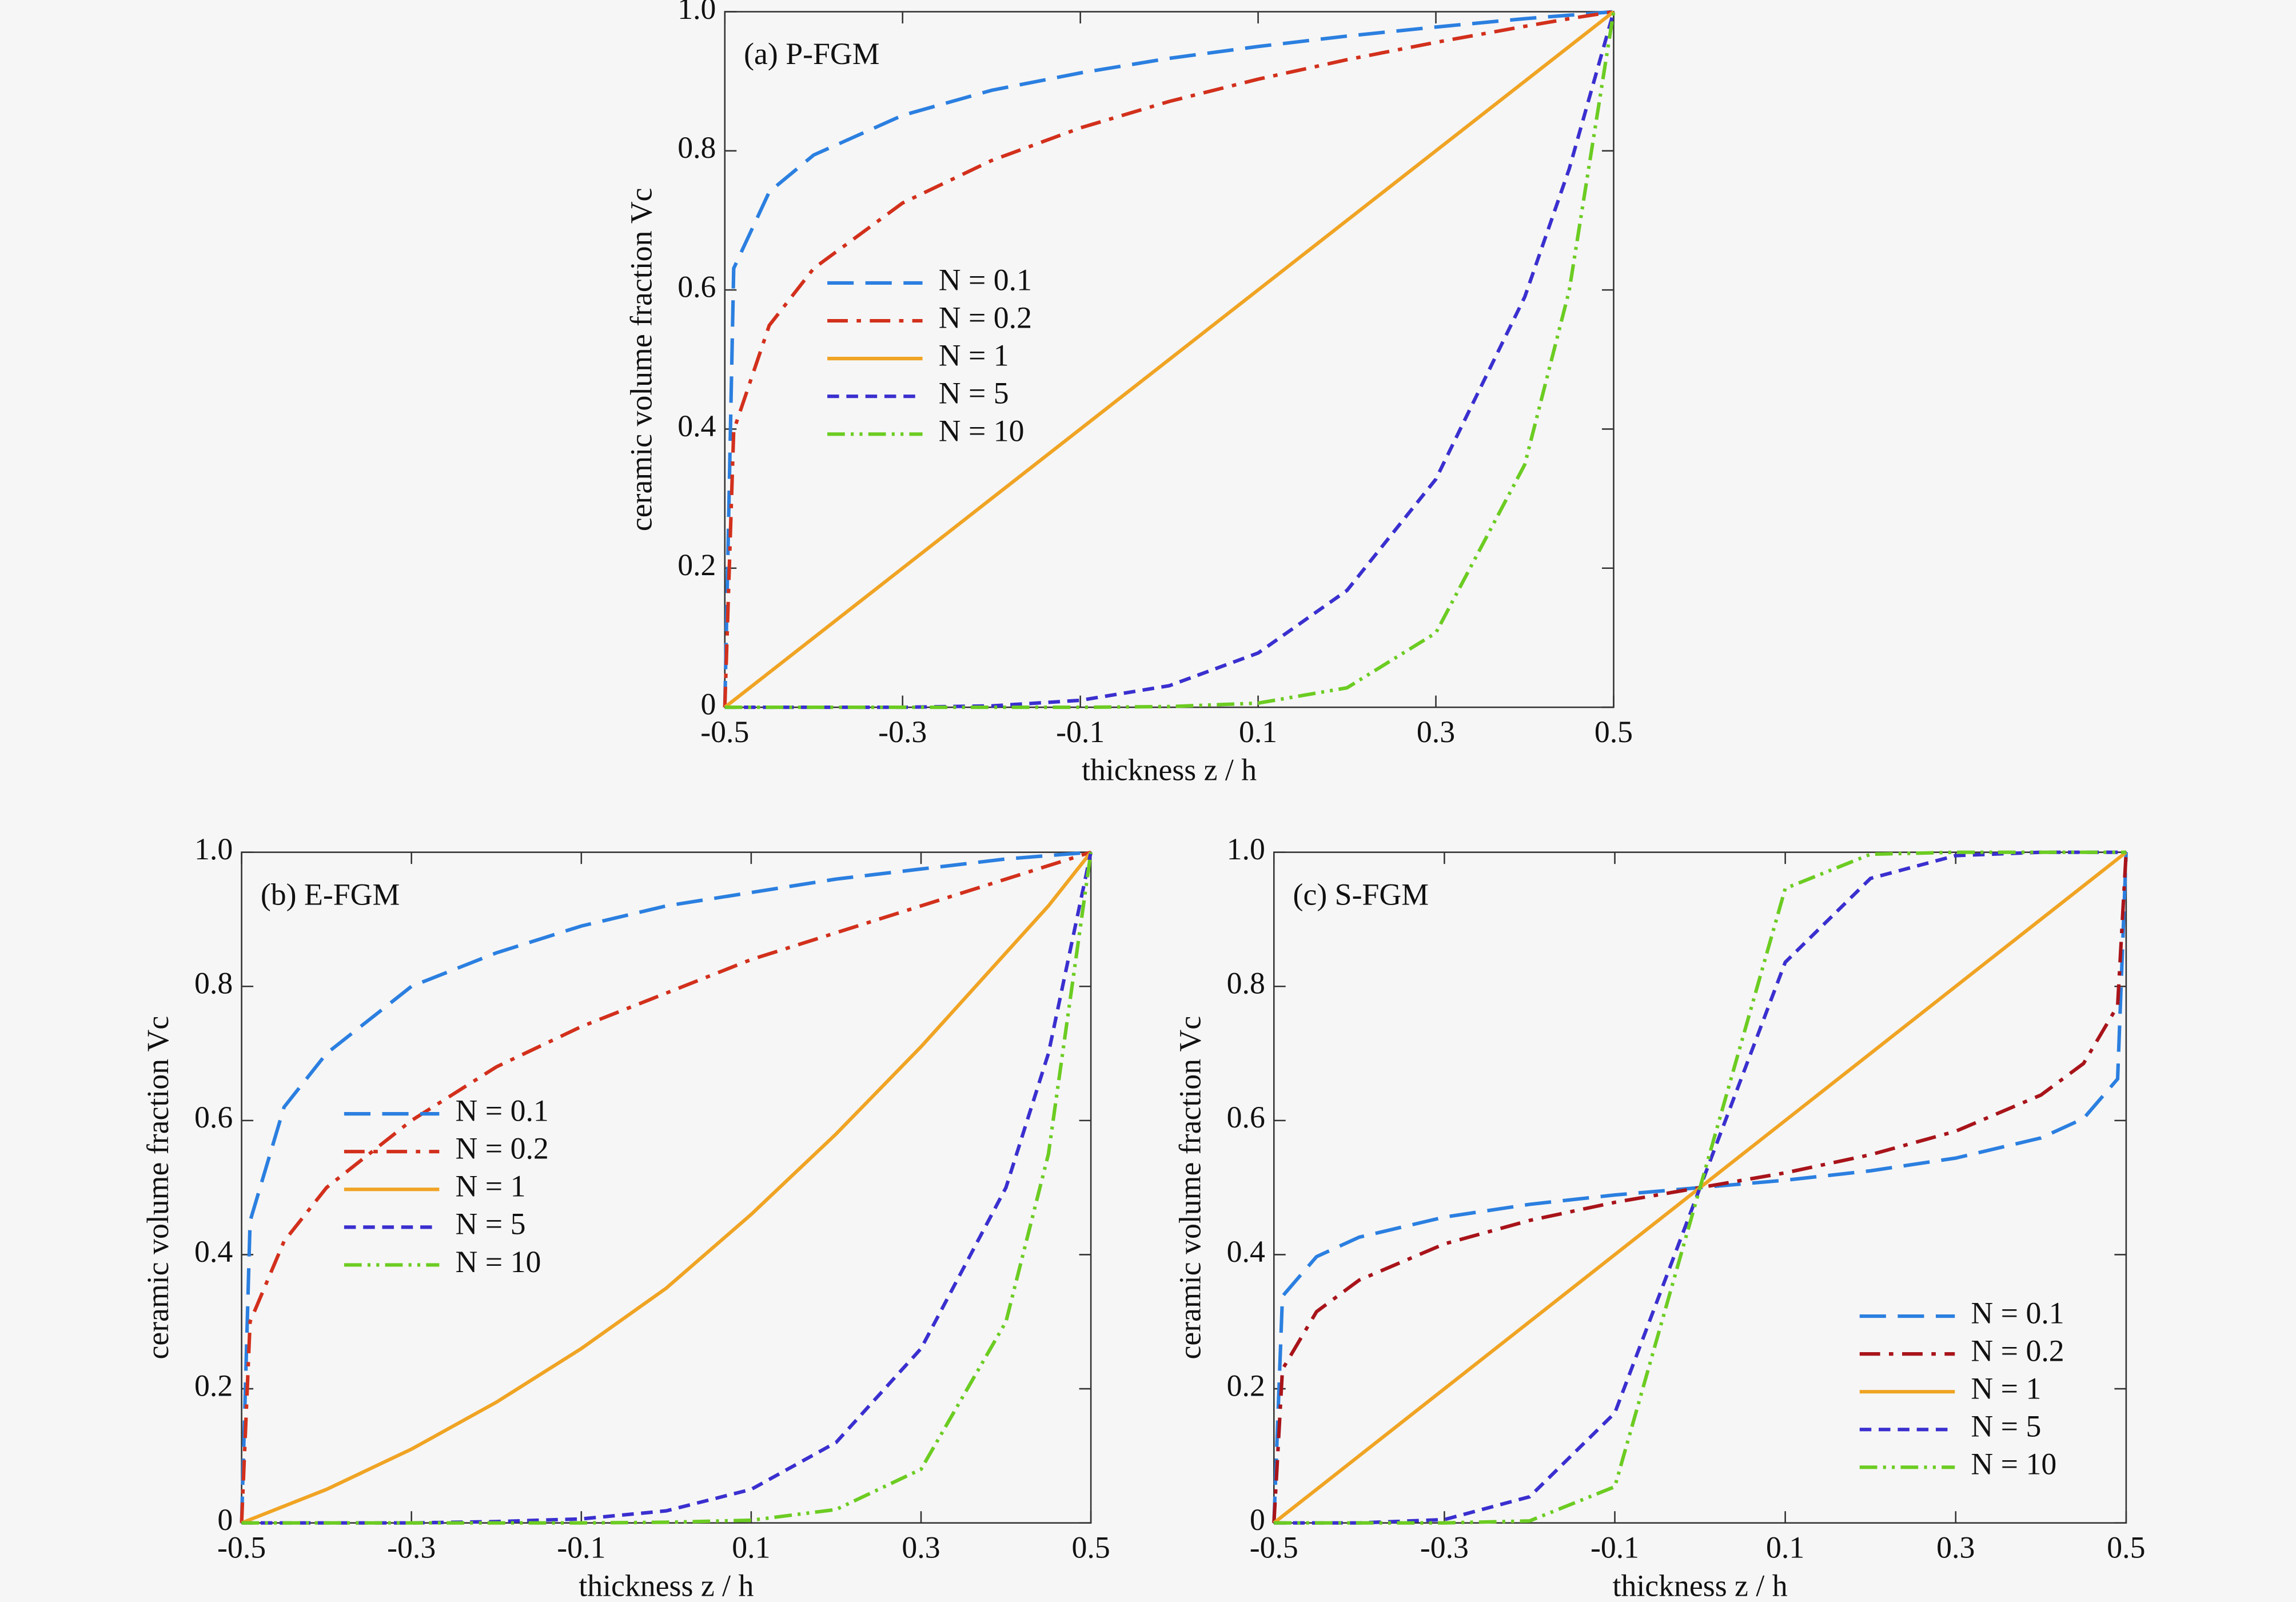  I want to click on panel-title: (b) E-FGM, so click(330, 894).